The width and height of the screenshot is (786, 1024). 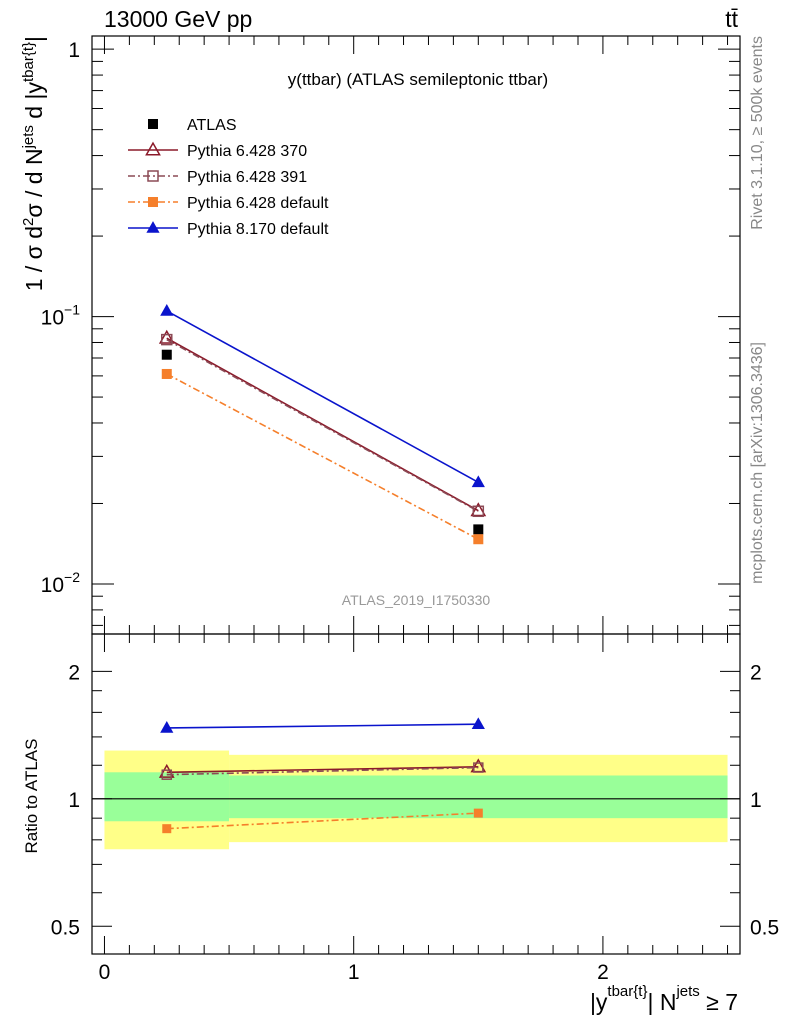 What do you see at coordinates (258, 229) in the screenshot?
I see `legend-label: Pythia 8.170 default` at bounding box center [258, 229].